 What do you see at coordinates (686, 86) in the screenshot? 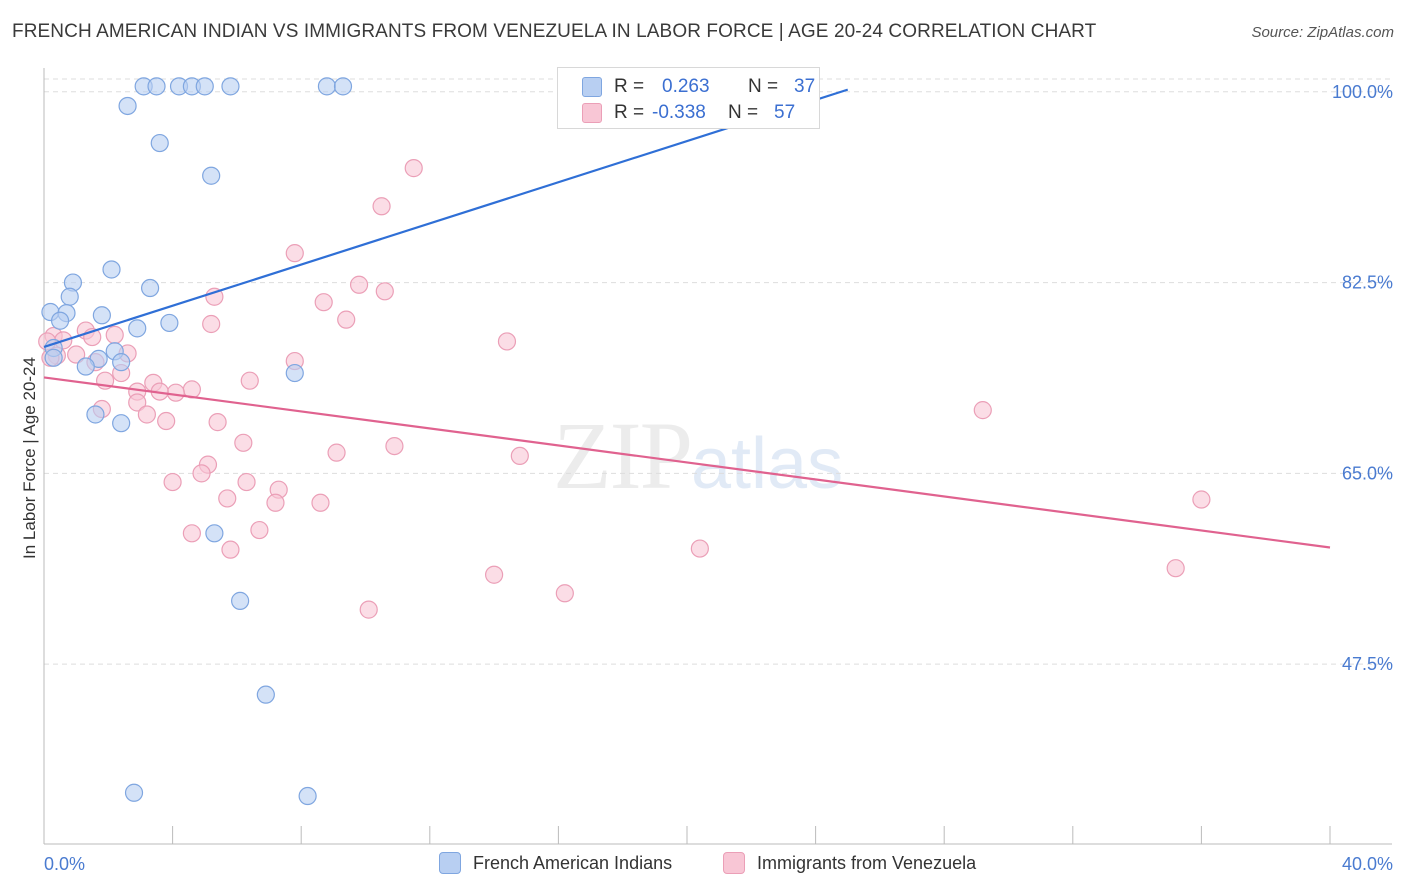
I see `legend-r-value: 0.263` at bounding box center [686, 86].